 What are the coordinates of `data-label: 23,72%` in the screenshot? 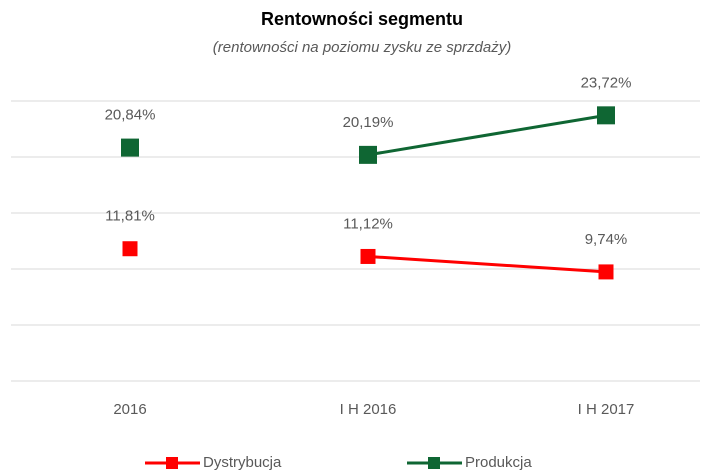 It's located at (606, 82).